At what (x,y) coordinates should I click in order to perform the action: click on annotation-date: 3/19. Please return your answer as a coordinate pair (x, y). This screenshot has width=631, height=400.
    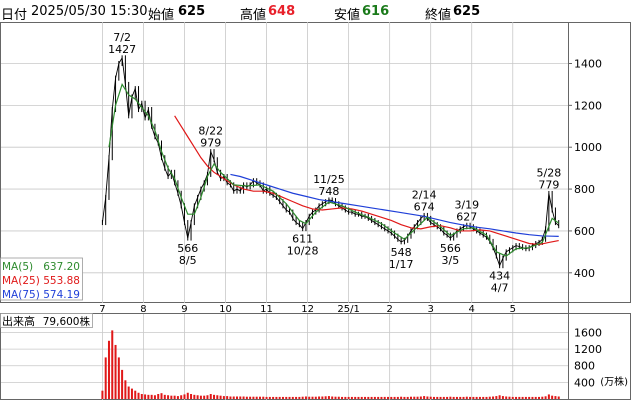
    Looking at the image, I should click on (466, 204).